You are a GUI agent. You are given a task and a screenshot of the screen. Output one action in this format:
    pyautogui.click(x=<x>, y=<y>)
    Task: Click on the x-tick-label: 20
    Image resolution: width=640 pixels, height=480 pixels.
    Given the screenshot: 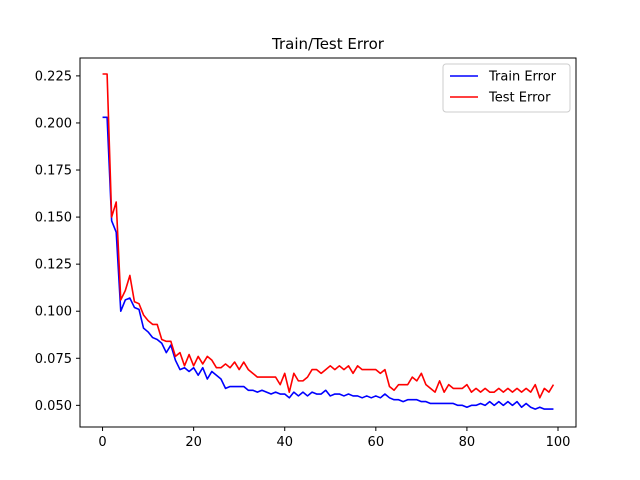 What is the action you would take?
    pyautogui.click(x=193, y=442)
    